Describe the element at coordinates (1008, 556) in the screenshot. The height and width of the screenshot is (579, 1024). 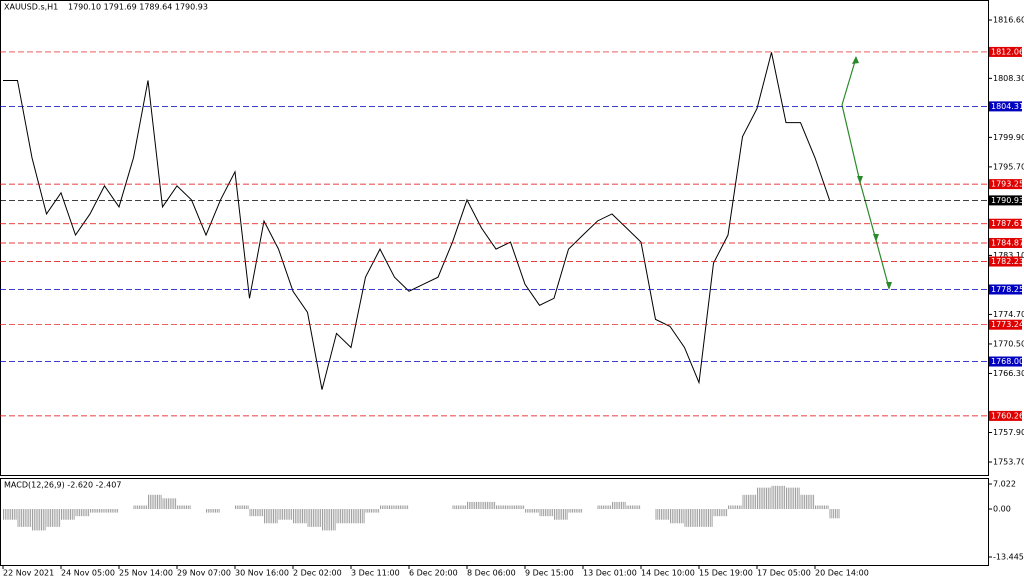
I see `y-tick-label: -13.445` at that location.